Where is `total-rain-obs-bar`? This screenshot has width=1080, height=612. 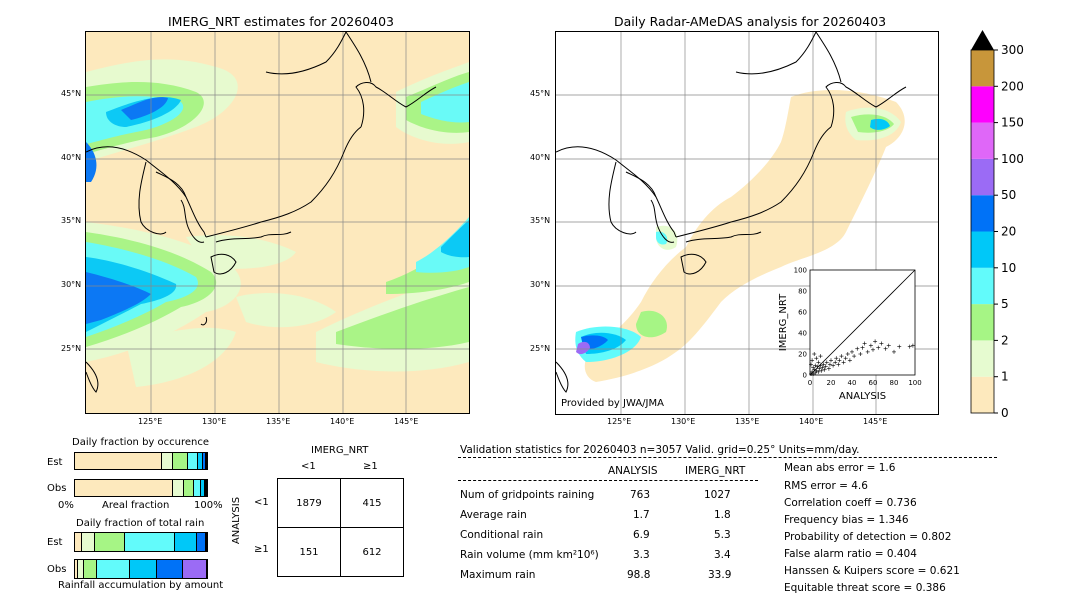 total-rain-obs-bar is located at coordinates (141, 569).